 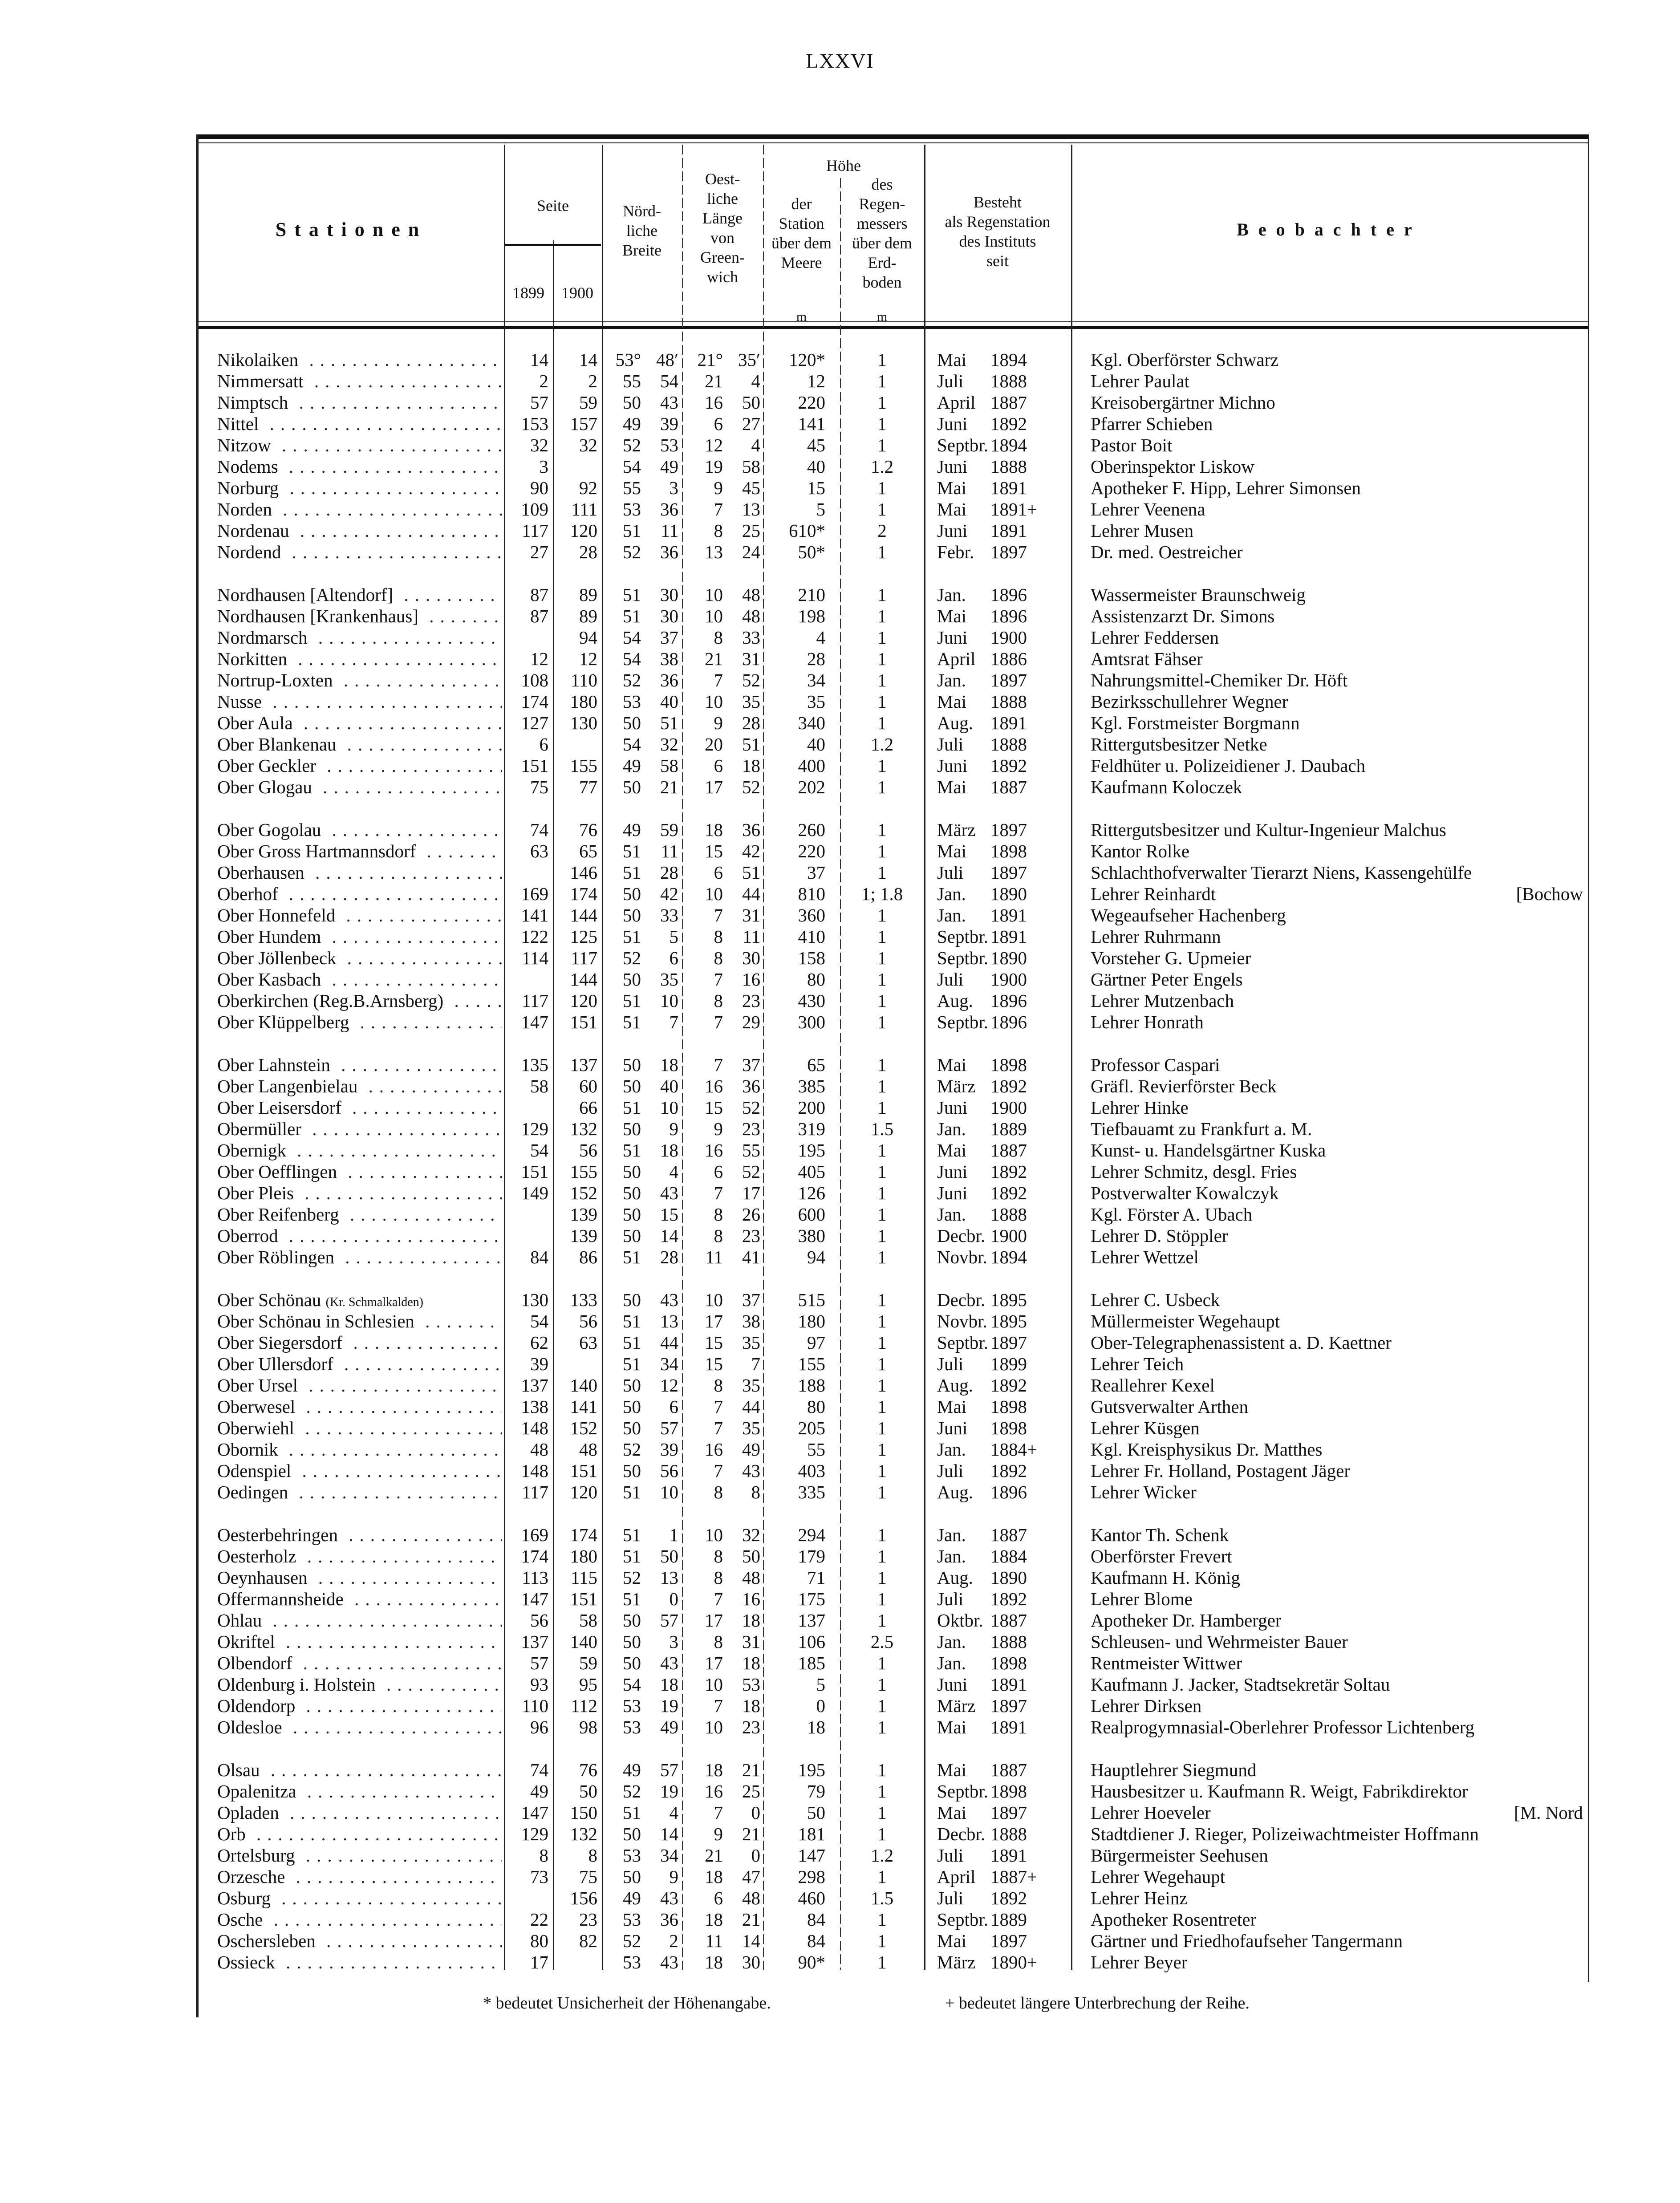 What do you see at coordinates (315, 1321) in the screenshot?
I see `station-name: Ober Schönau in Schlesien` at bounding box center [315, 1321].